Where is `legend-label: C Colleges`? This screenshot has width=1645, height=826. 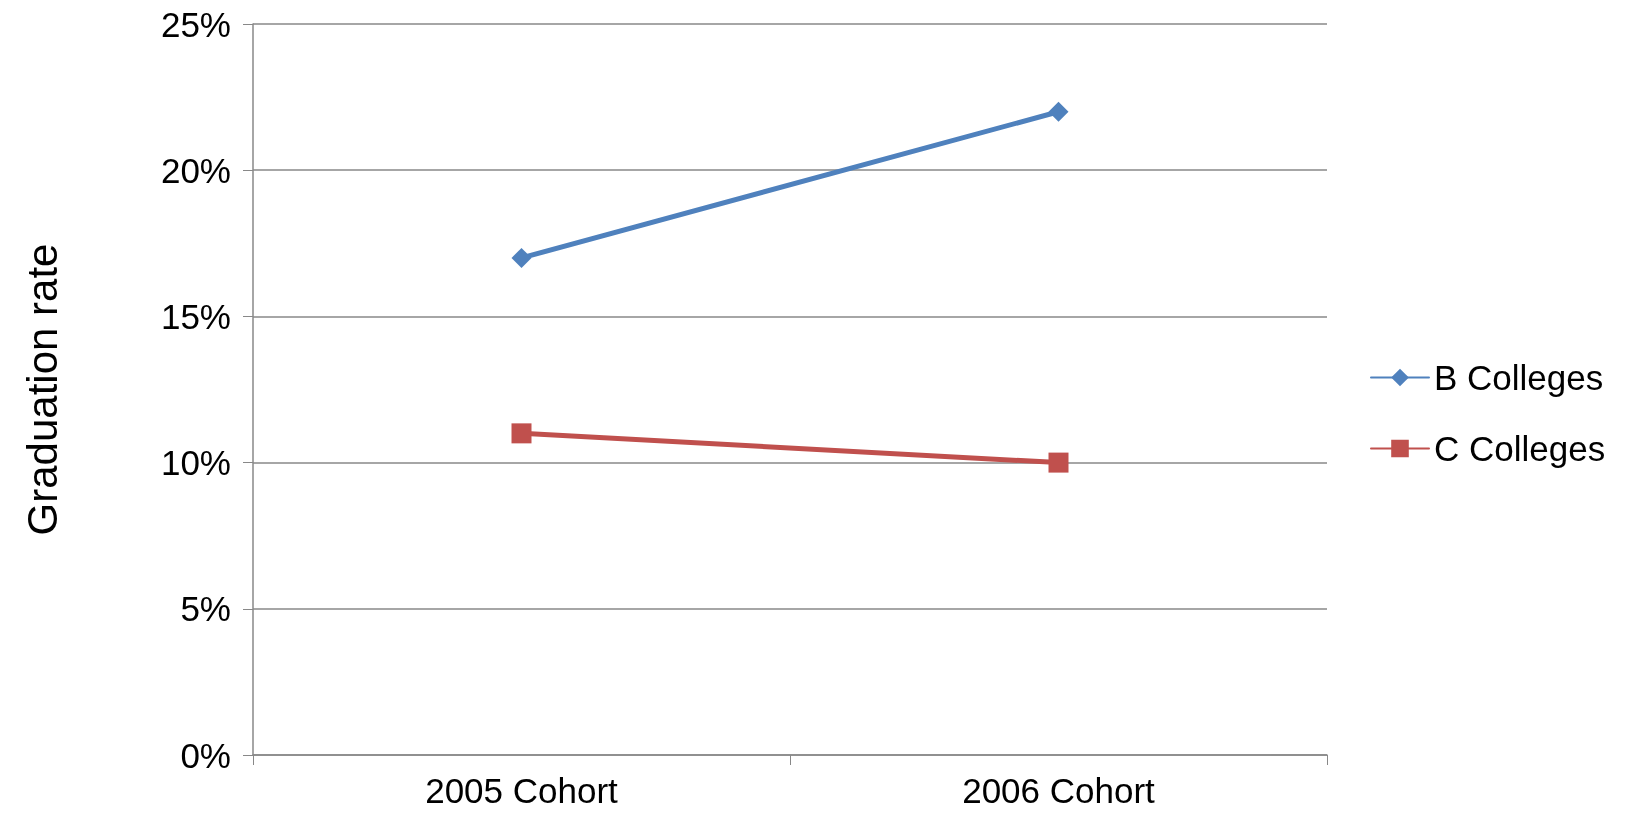
legend-label: C Colleges is located at coordinates (1520, 448).